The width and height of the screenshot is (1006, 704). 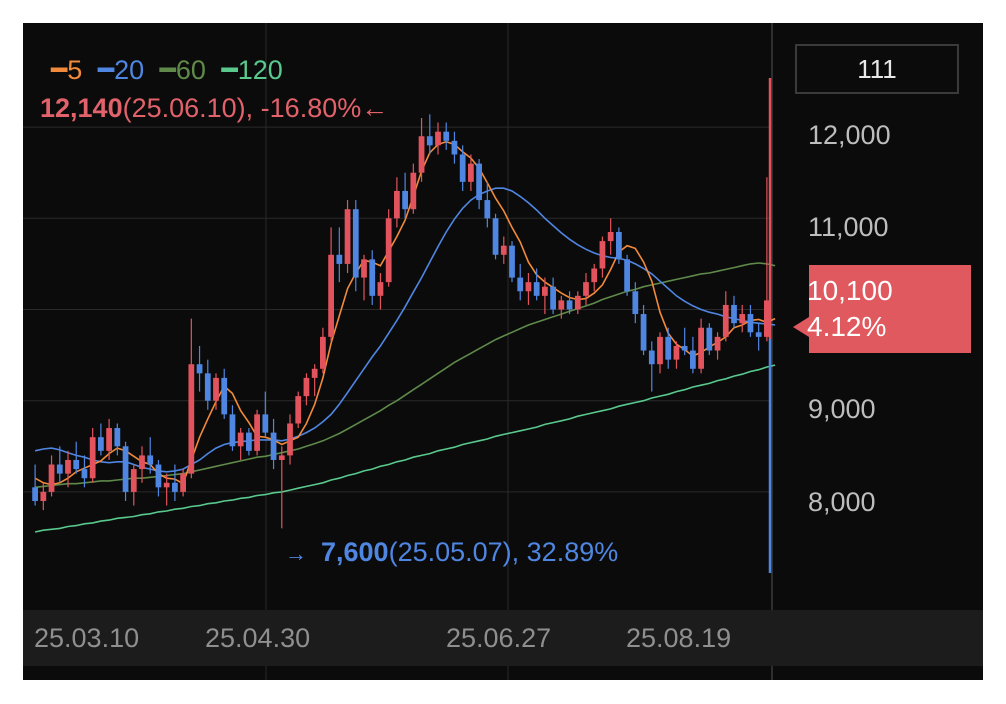 I want to click on low-price-value: 7,600, so click(x=355, y=552).